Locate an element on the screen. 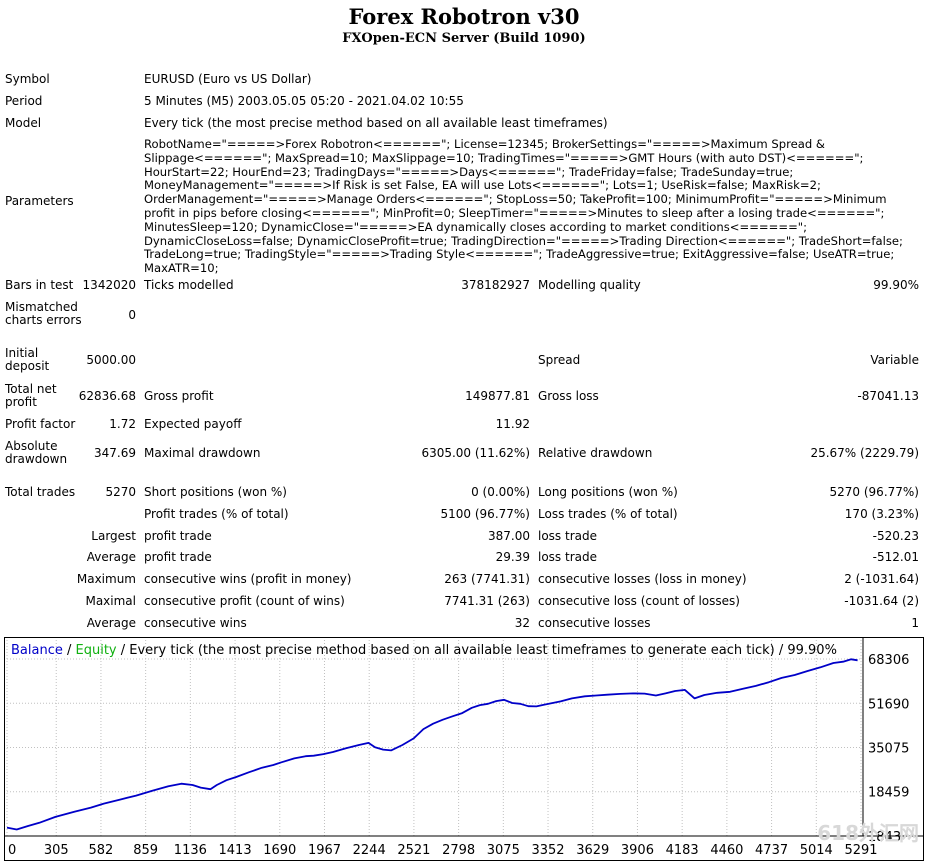 This screenshot has width=928, height=864. maxdd-label: Maximal drawdown is located at coordinates (202, 453).